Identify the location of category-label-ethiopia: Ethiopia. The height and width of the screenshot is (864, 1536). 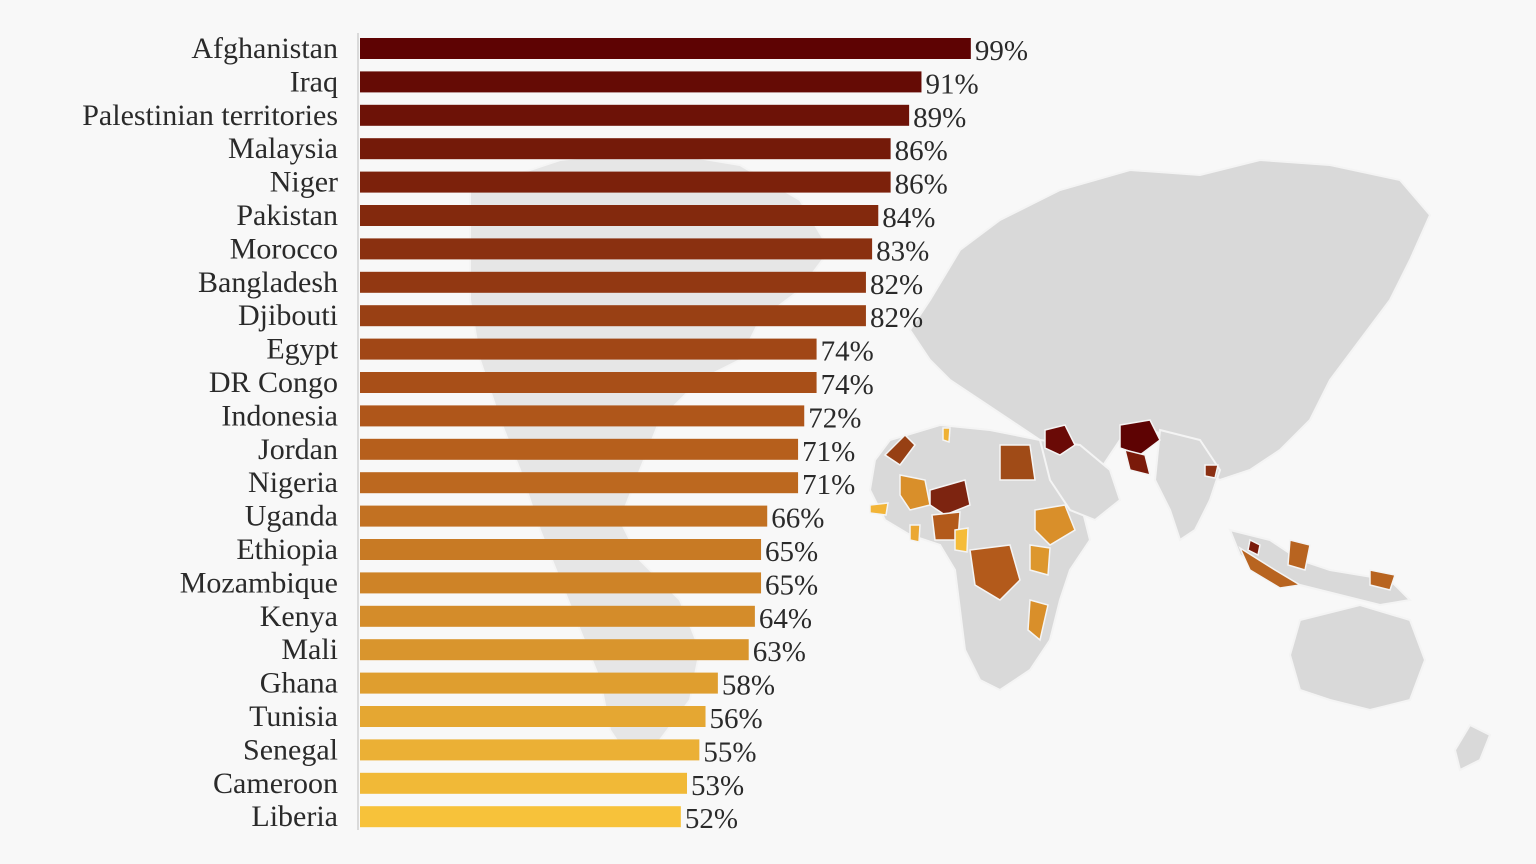
(287, 549).